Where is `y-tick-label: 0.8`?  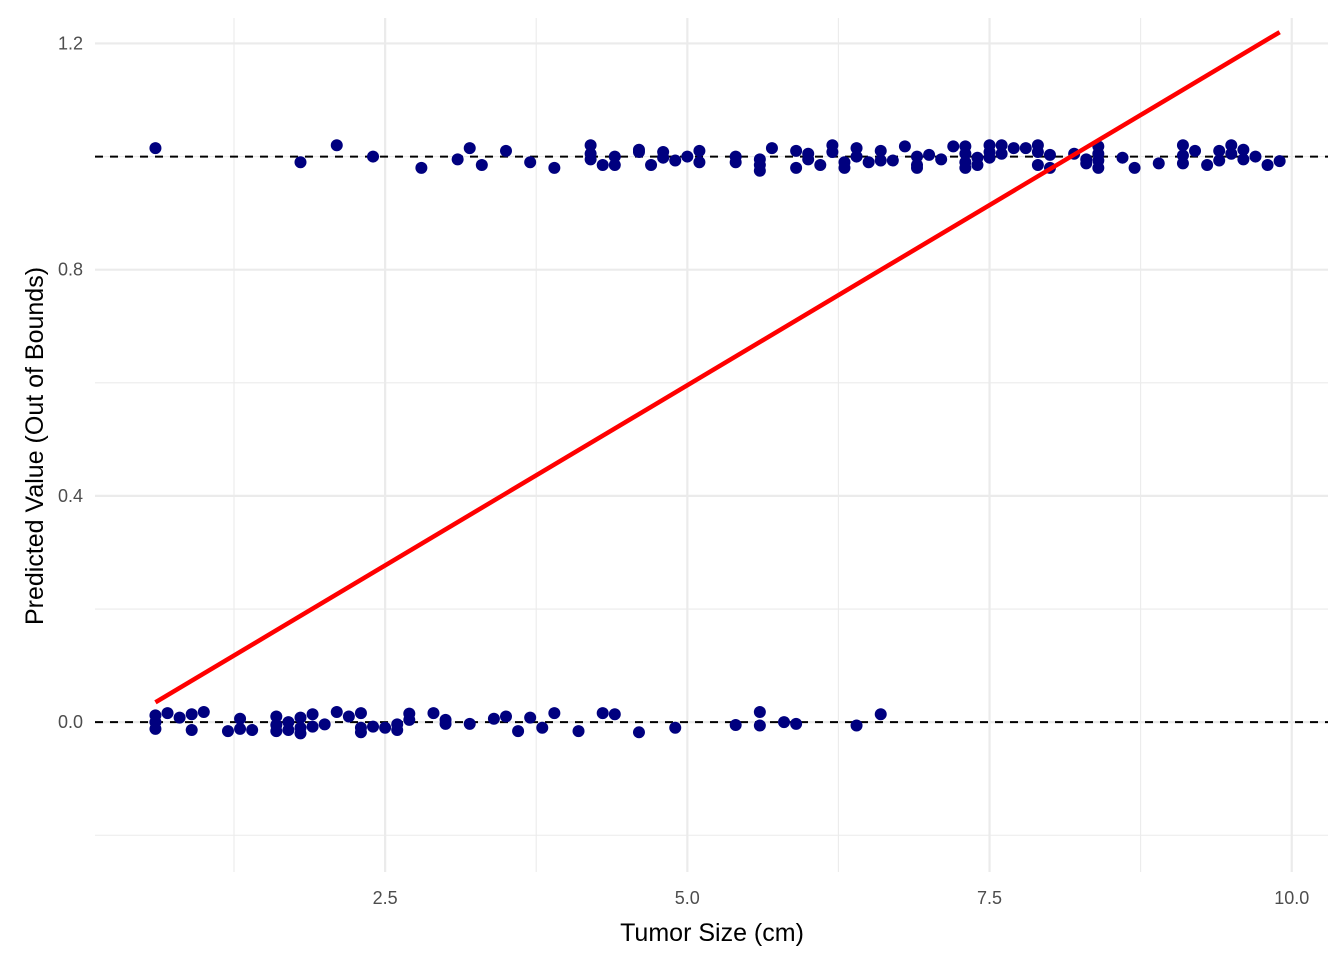
y-tick-label: 0.8 is located at coordinates (70, 270).